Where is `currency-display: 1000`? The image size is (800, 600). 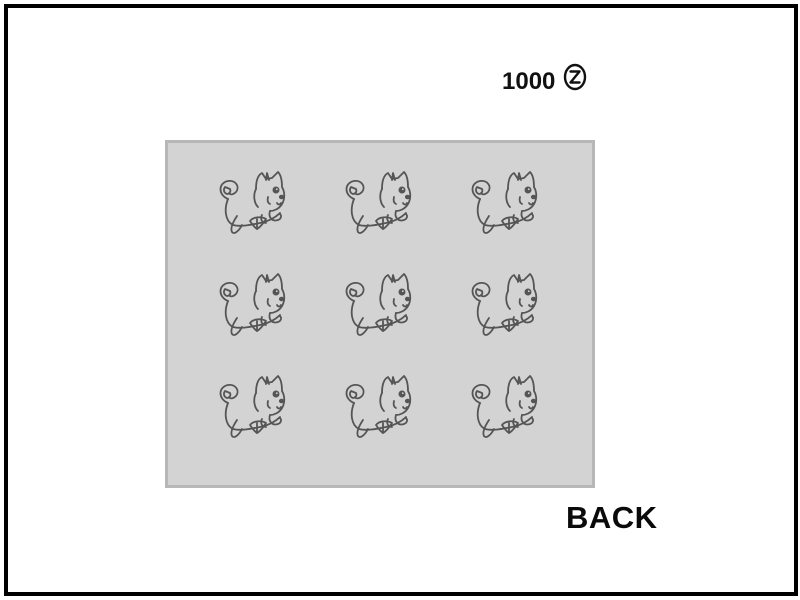 currency-display: 1000 is located at coordinates (544, 82).